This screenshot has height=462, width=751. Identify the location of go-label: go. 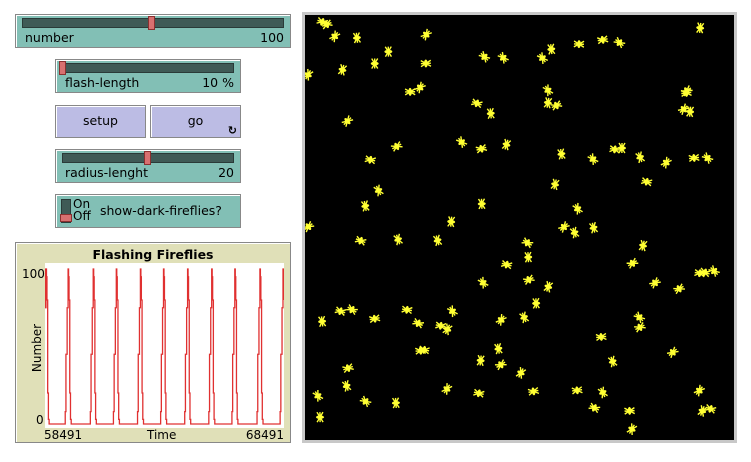
(195, 120).